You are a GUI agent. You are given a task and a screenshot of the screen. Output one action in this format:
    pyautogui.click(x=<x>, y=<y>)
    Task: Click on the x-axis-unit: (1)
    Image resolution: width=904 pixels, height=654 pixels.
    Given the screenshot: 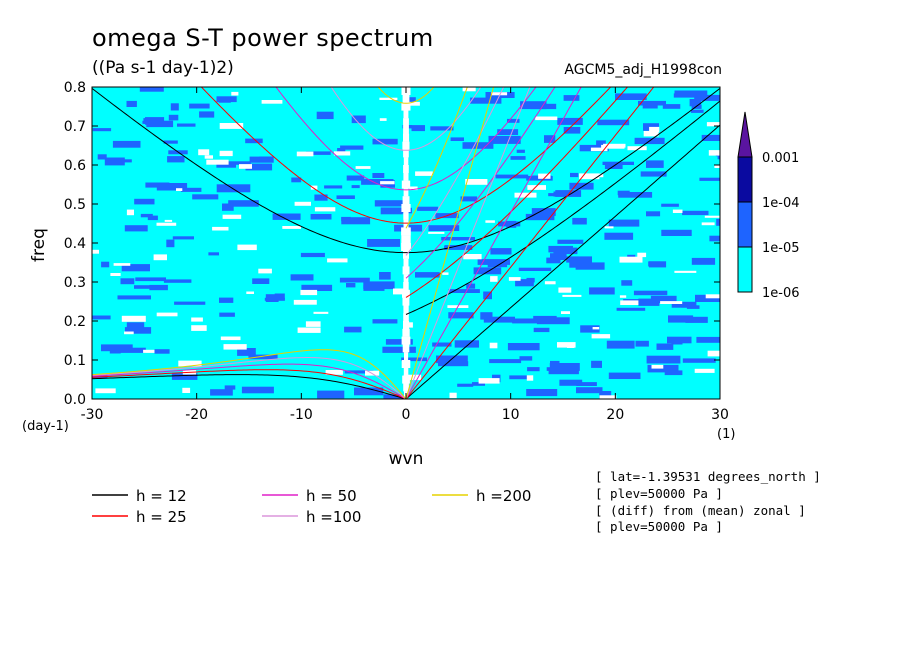 What is the action you would take?
    pyautogui.click(x=726, y=434)
    